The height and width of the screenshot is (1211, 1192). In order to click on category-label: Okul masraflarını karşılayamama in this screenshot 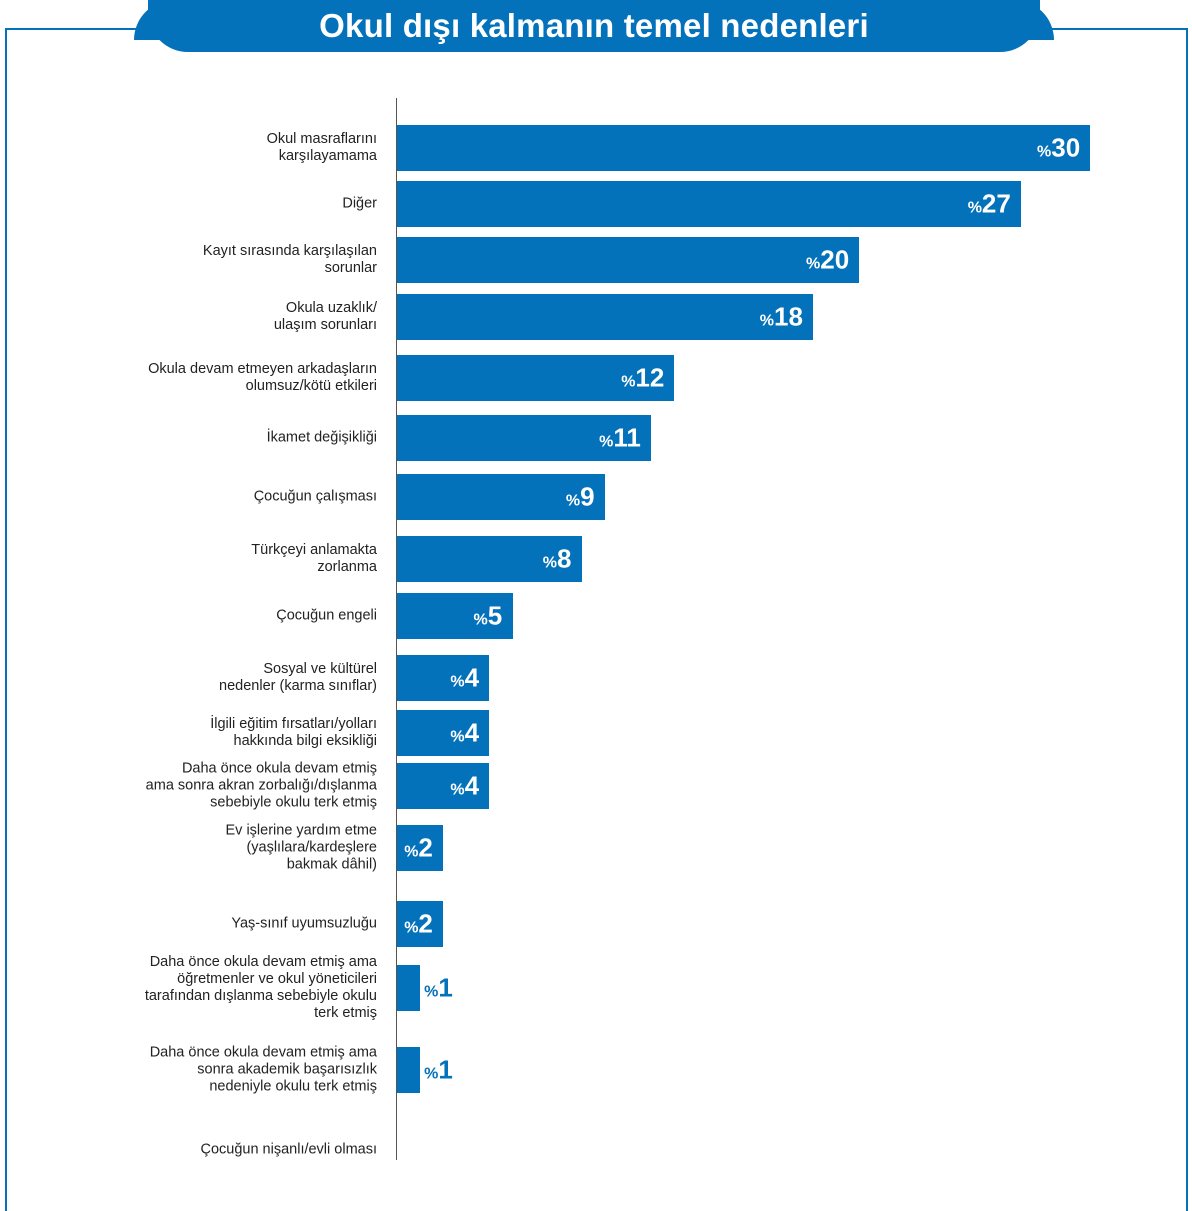, I will do `click(321, 147)`.